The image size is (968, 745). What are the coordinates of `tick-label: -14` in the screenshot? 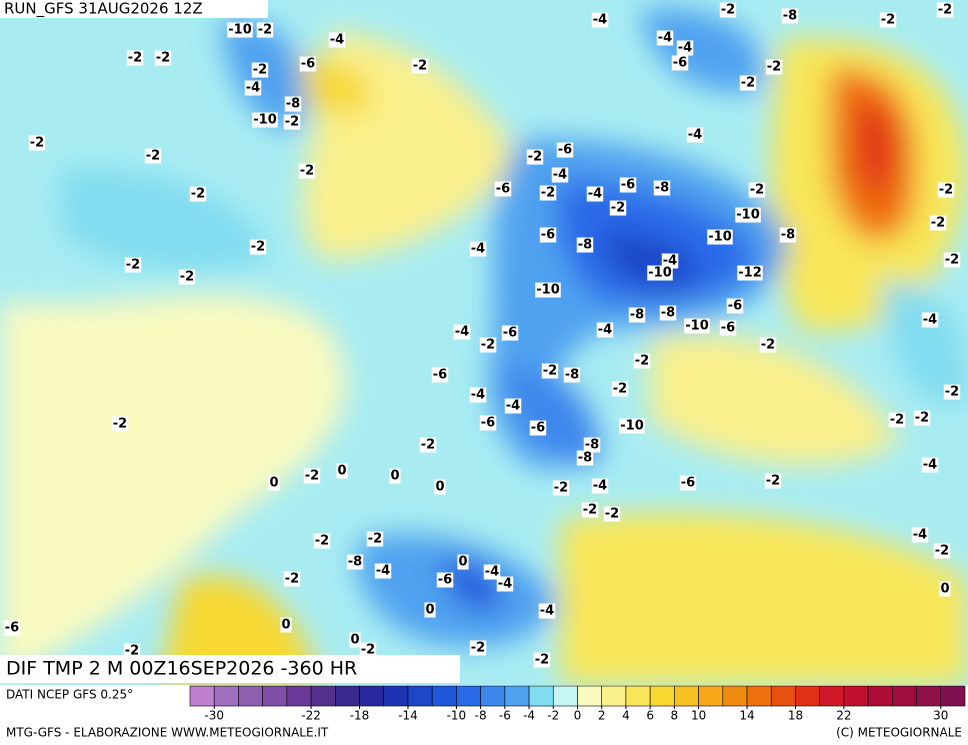 It's located at (408, 716).